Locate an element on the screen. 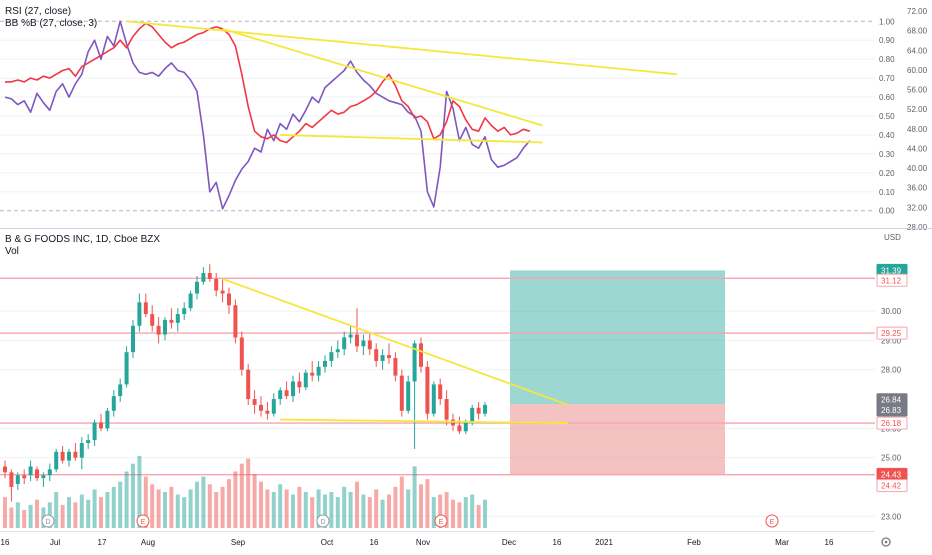 Image resolution: width=932 pixels, height=555 pixels. rsi-axis-tick-label: 56.00 is located at coordinates (917, 90).